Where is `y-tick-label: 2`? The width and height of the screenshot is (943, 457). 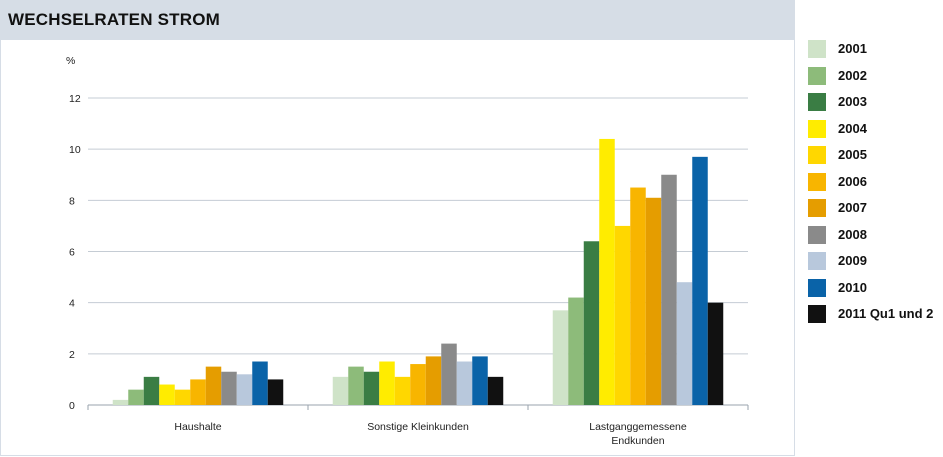 y-tick-label: 2 is located at coordinates (72, 355).